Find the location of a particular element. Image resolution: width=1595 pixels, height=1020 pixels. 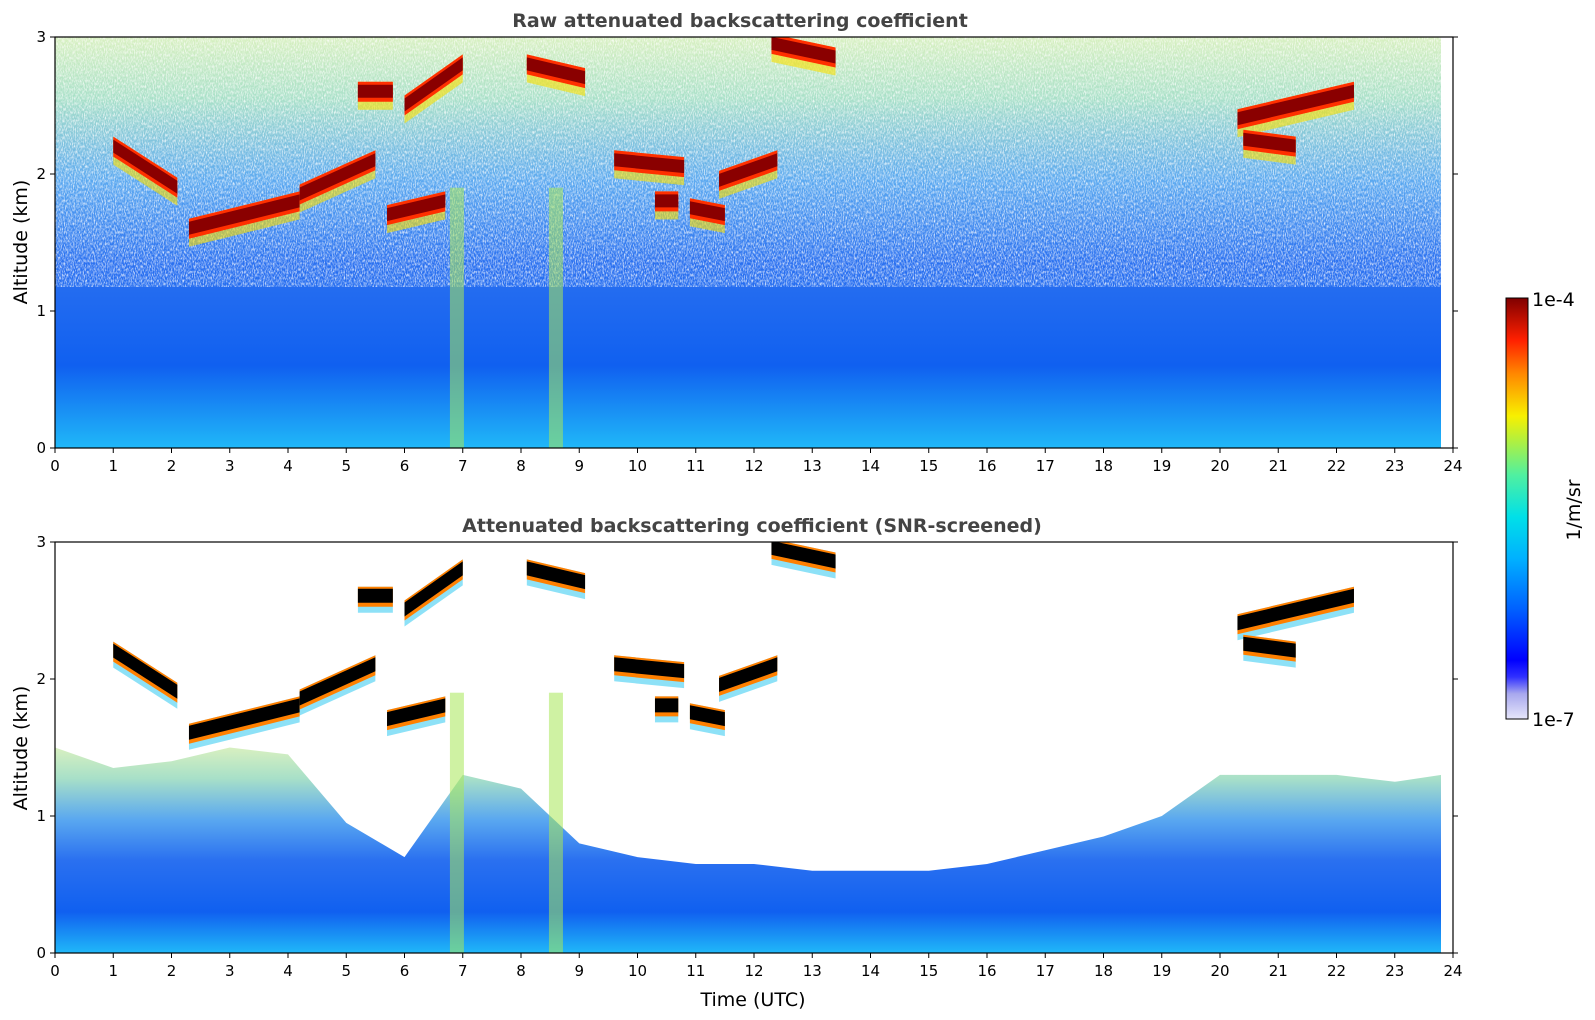

screened-ytick-label: 0 is located at coordinates (41, 953).